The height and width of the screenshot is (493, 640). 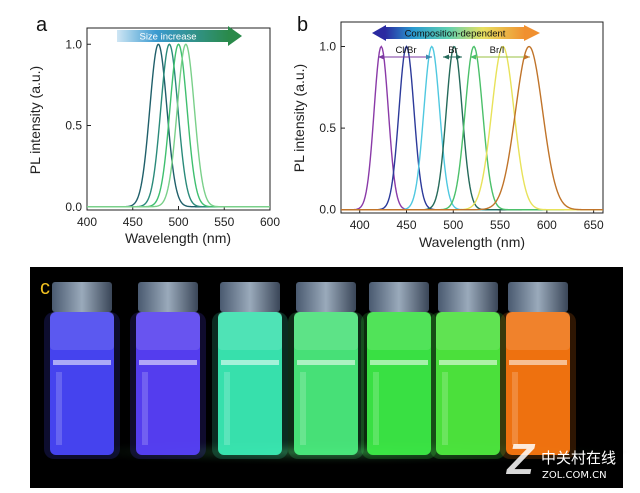 What do you see at coordinates (42, 25) in the screenshot?
I see `panel-a-letter: a` at bounding box center [42, 25].